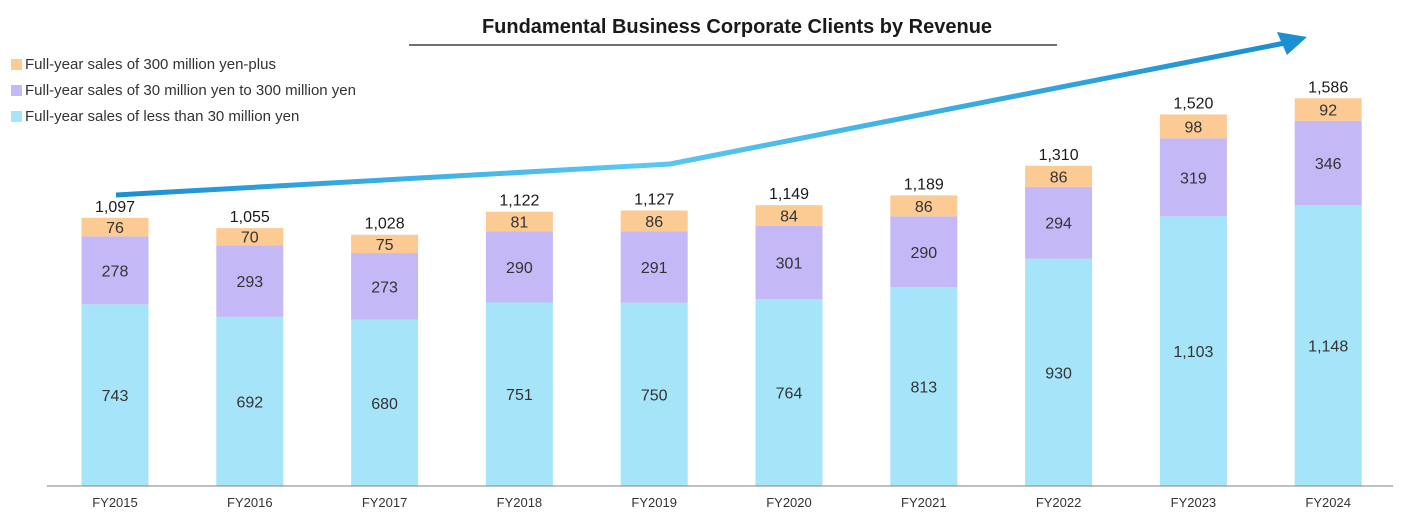 The width and height of the screenshot is (1409, 516). I want to click on legend-label: Full-year sales of 300 million yen-plus, so click(150, 64).